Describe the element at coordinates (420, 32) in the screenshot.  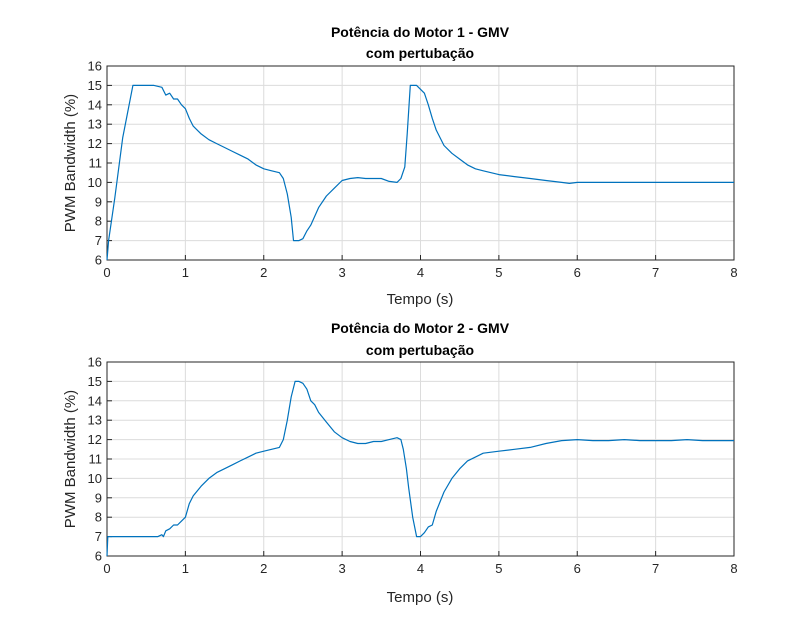
I see `chart-title: Potência do Motor 1 - GMV` at that location.